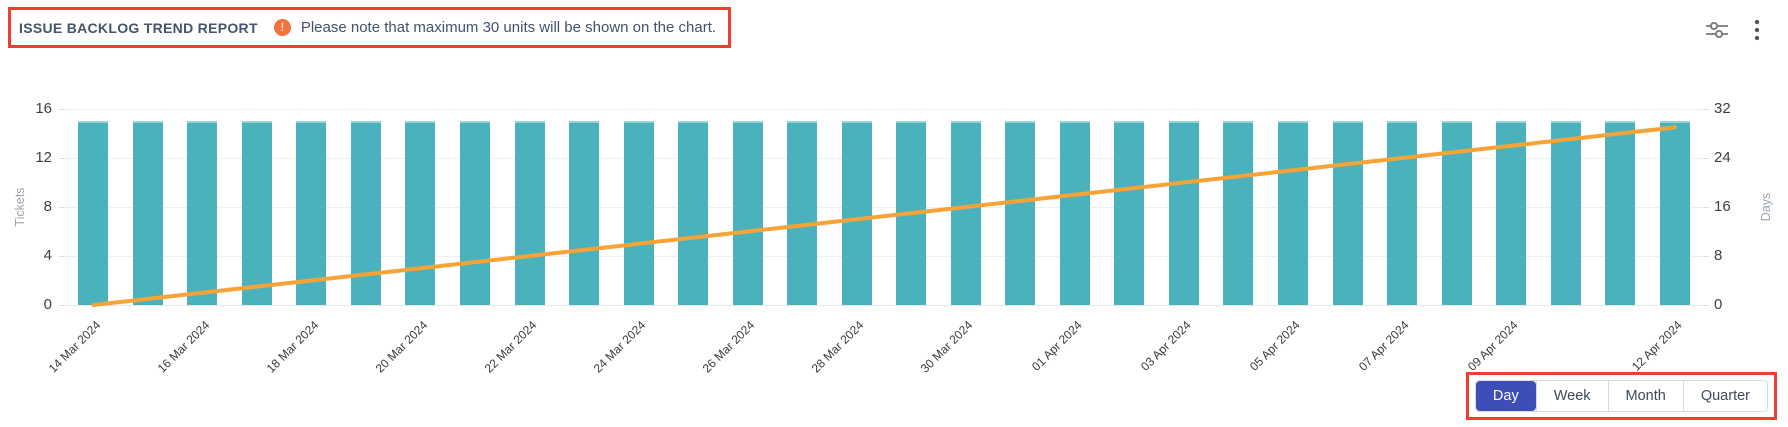 This screenshot has height=427, width=1788. Describe the element at coordinates (1722, 108) in the screenshot. I see `y-axis-tick-right: 32` at that location.